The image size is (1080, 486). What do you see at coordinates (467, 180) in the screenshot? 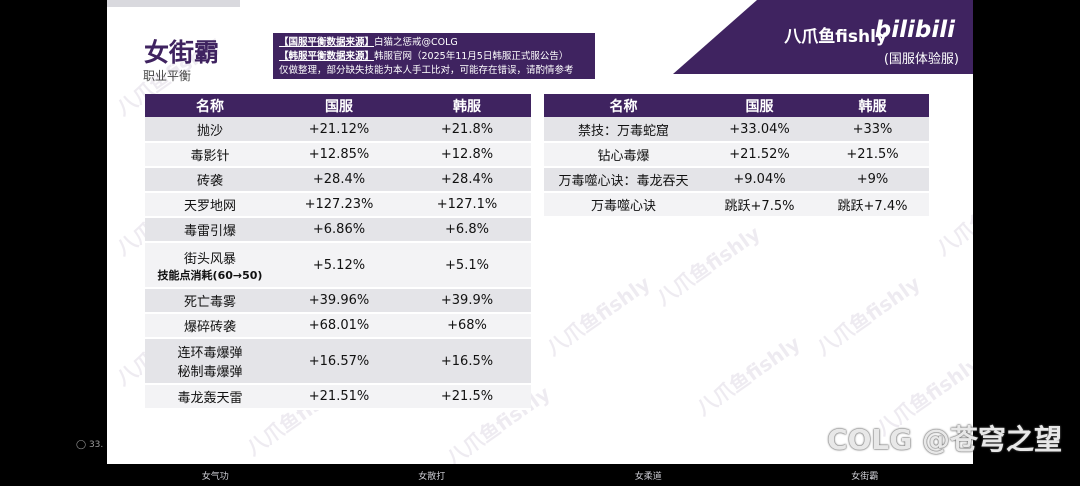
I see `value-kr: +28.4%` at bounding box center [467, 180].